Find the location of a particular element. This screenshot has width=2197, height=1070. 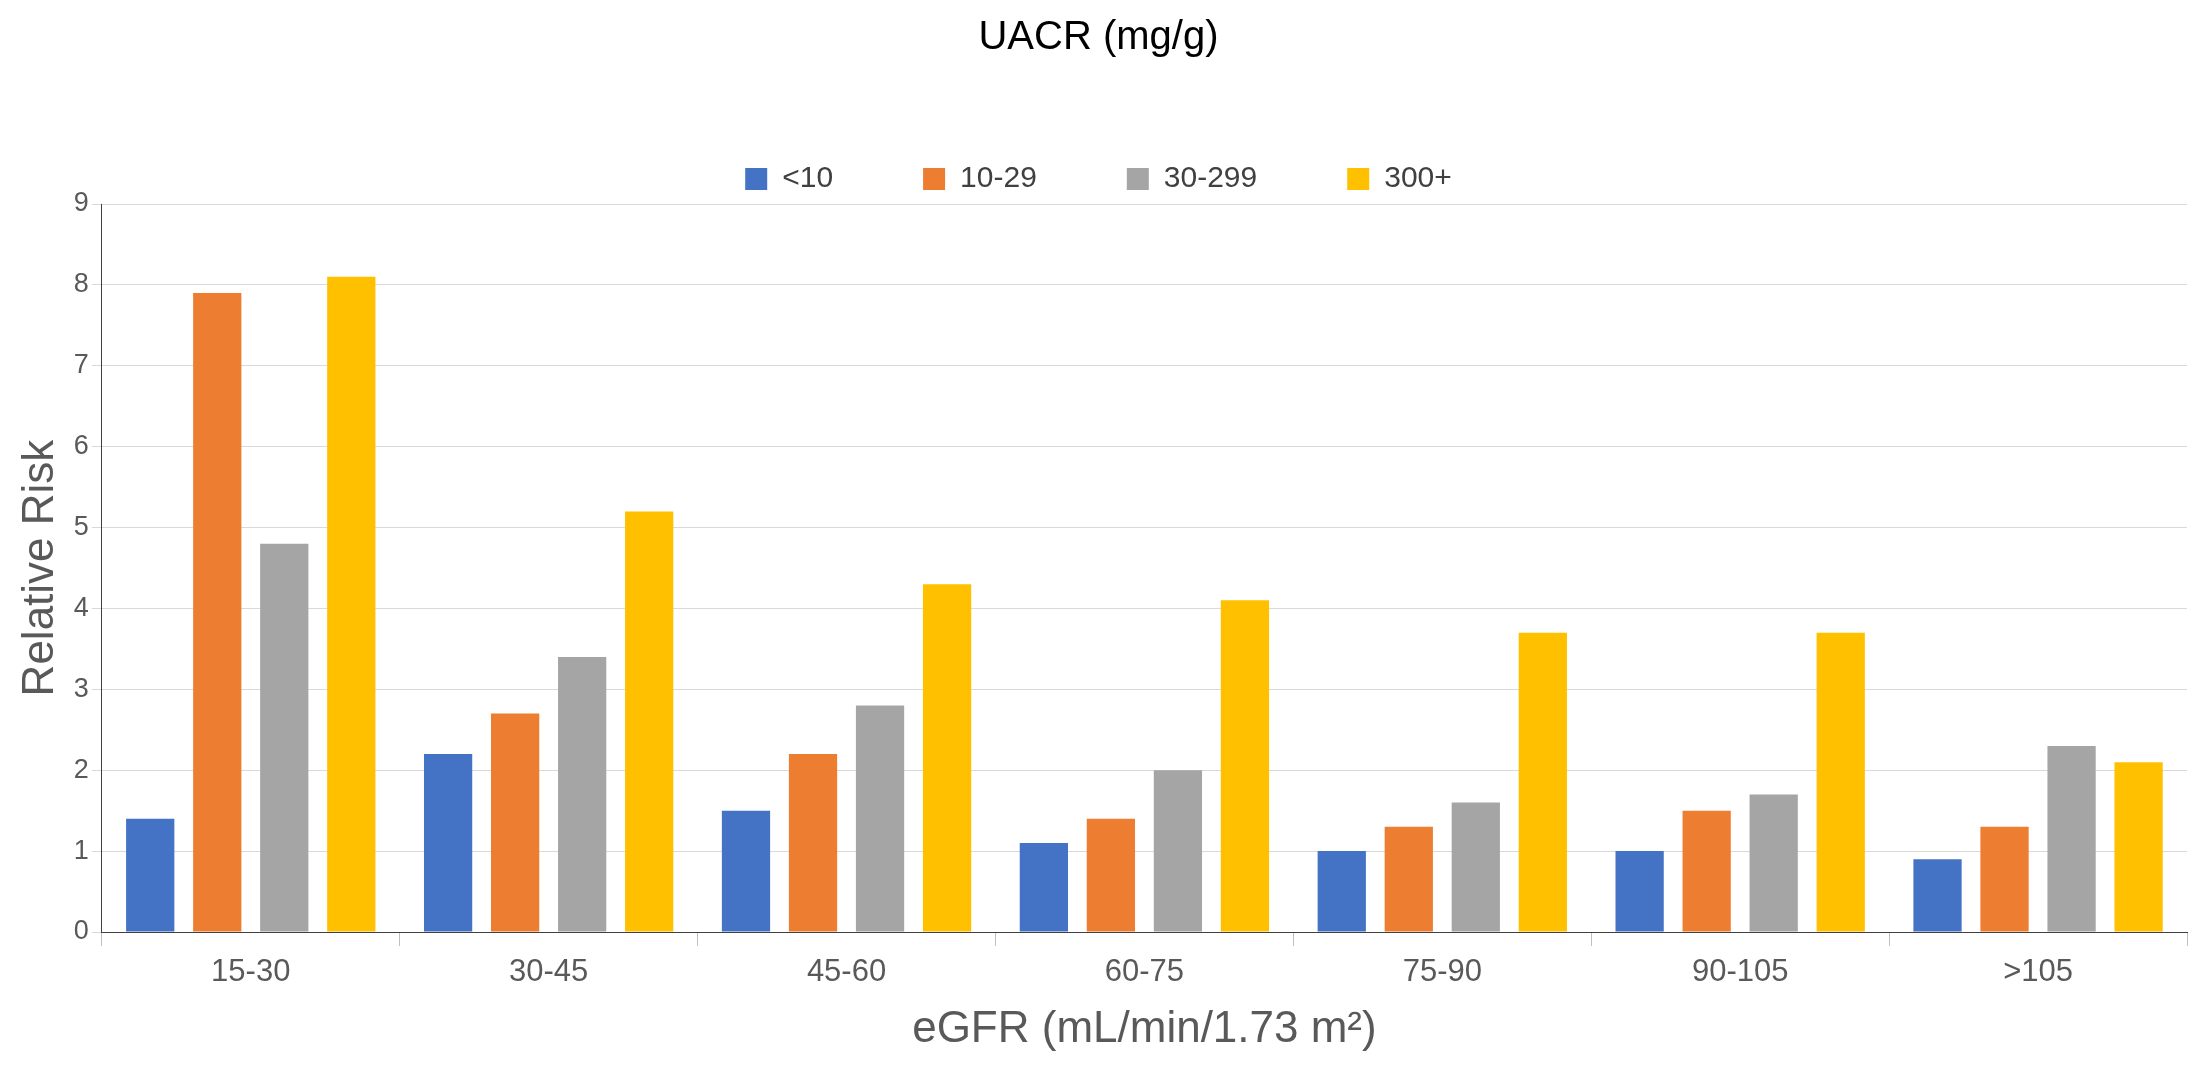

y-tick-label: 3 is located at coordinates (81, 687).